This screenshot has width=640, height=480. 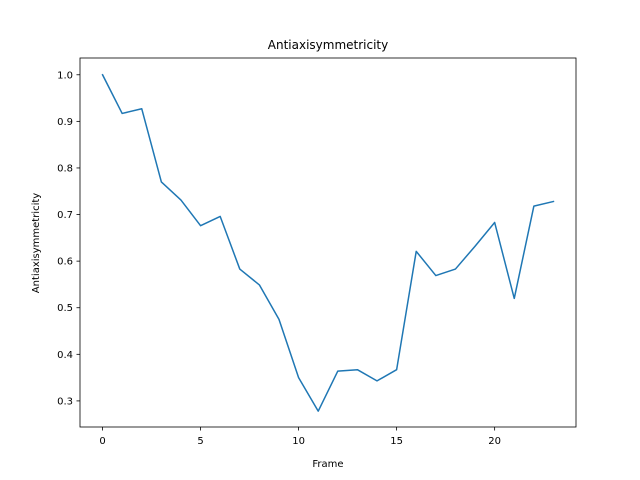 I want to click on chart-title: Antiaxisymmetricity, so click(x=328, y=45).